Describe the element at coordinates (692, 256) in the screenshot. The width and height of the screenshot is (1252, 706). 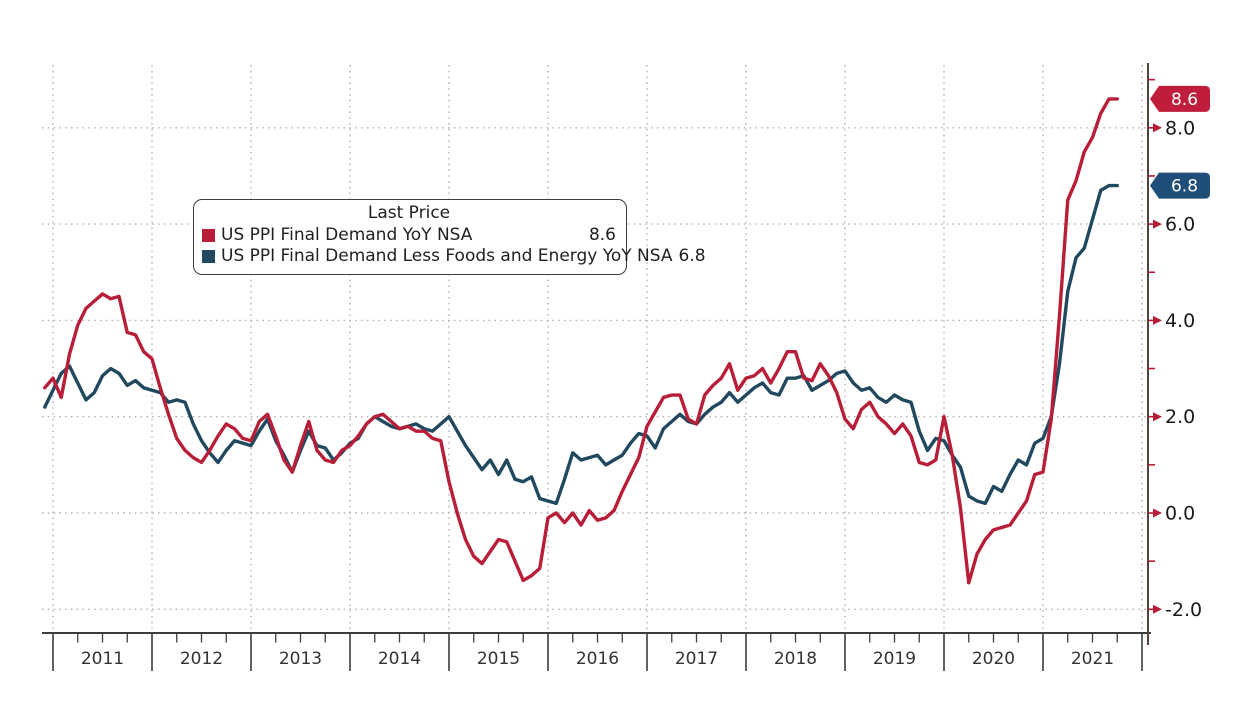
I see `legend-last-price: 6.8` at that location.